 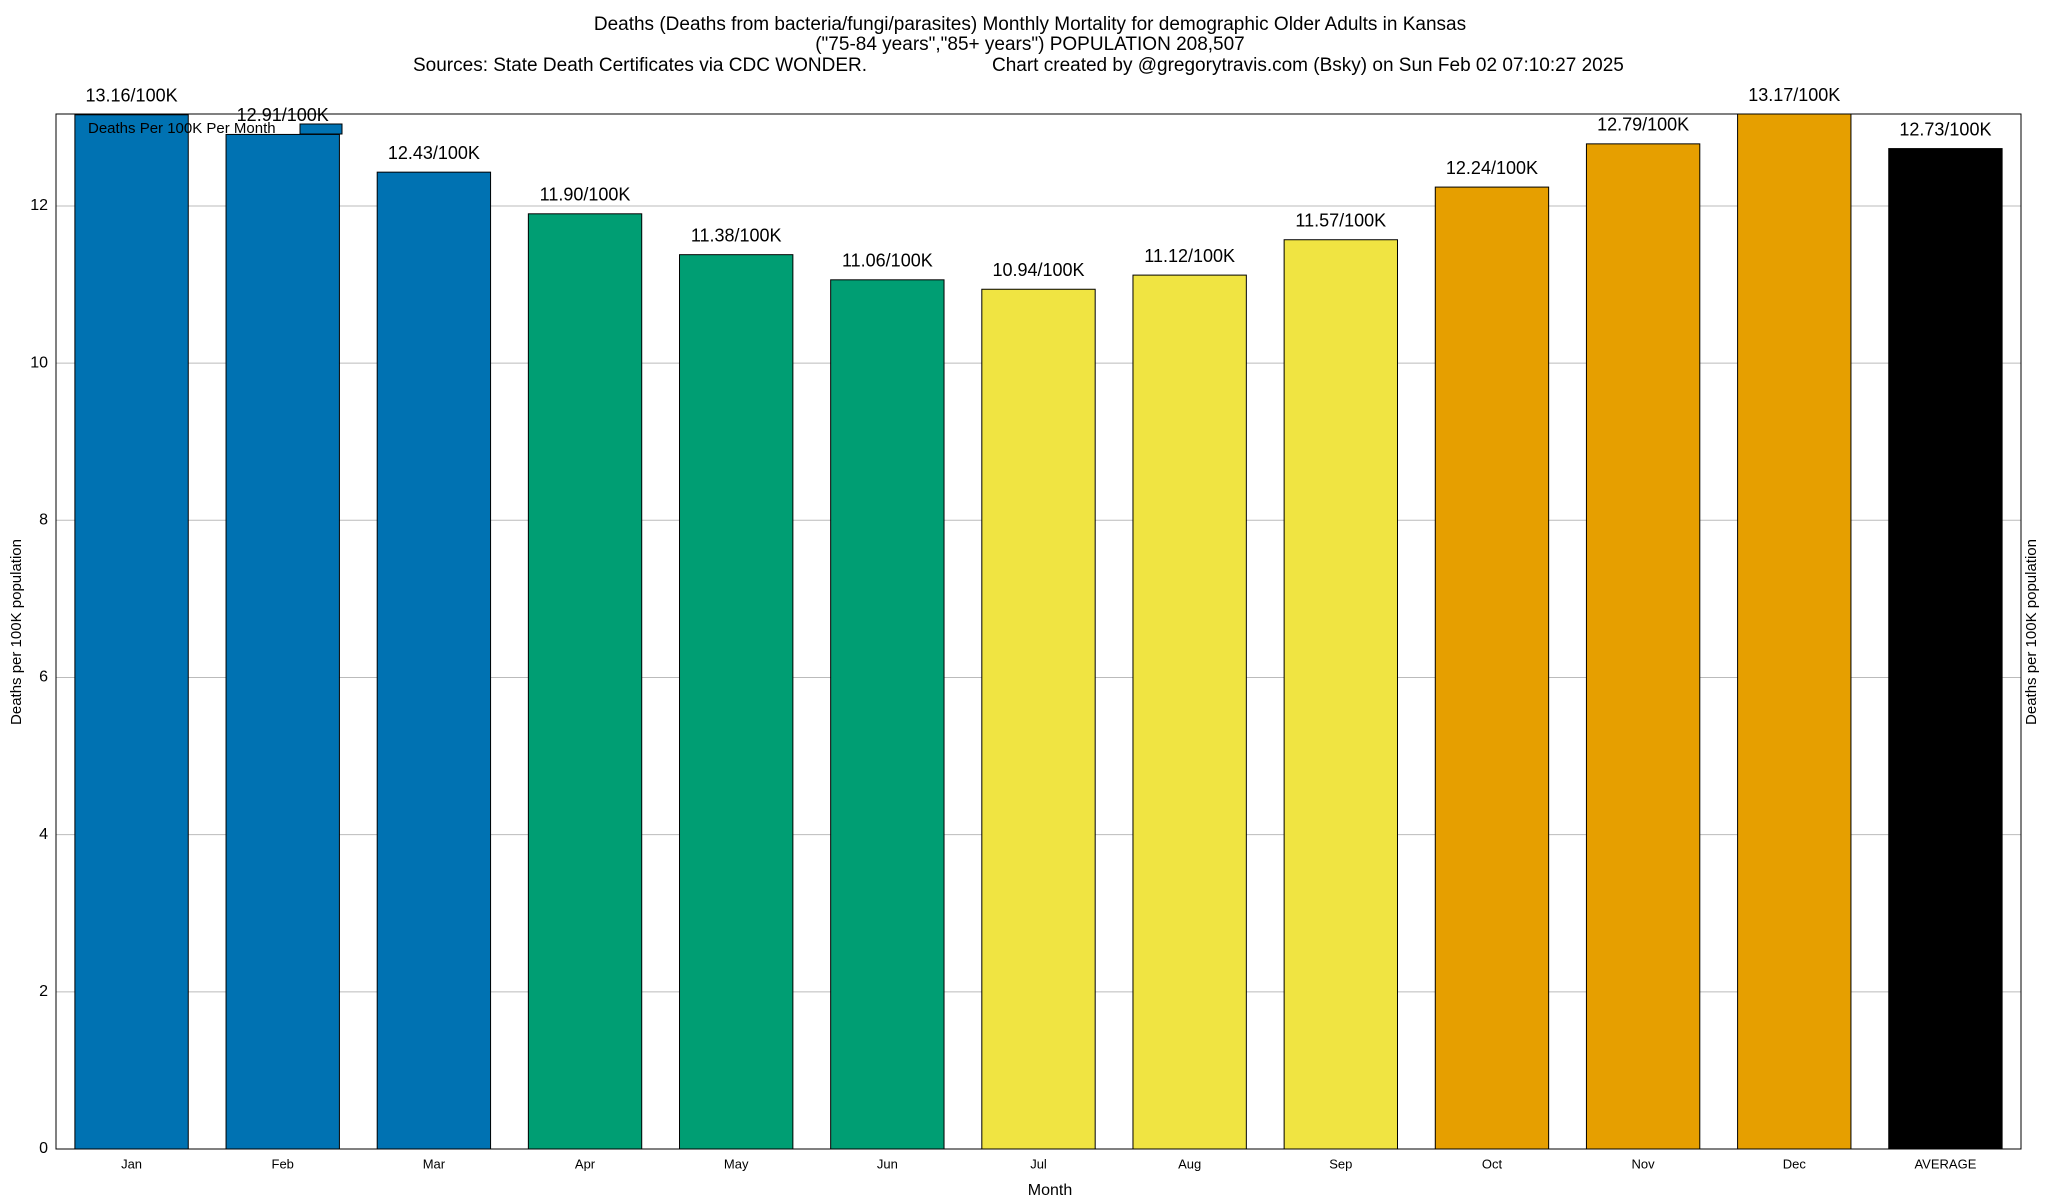 What do you see at coordinates (132, 96) in the screenshot?
I see `data-label: 13.16/100K` at bounding box center [132, 96].